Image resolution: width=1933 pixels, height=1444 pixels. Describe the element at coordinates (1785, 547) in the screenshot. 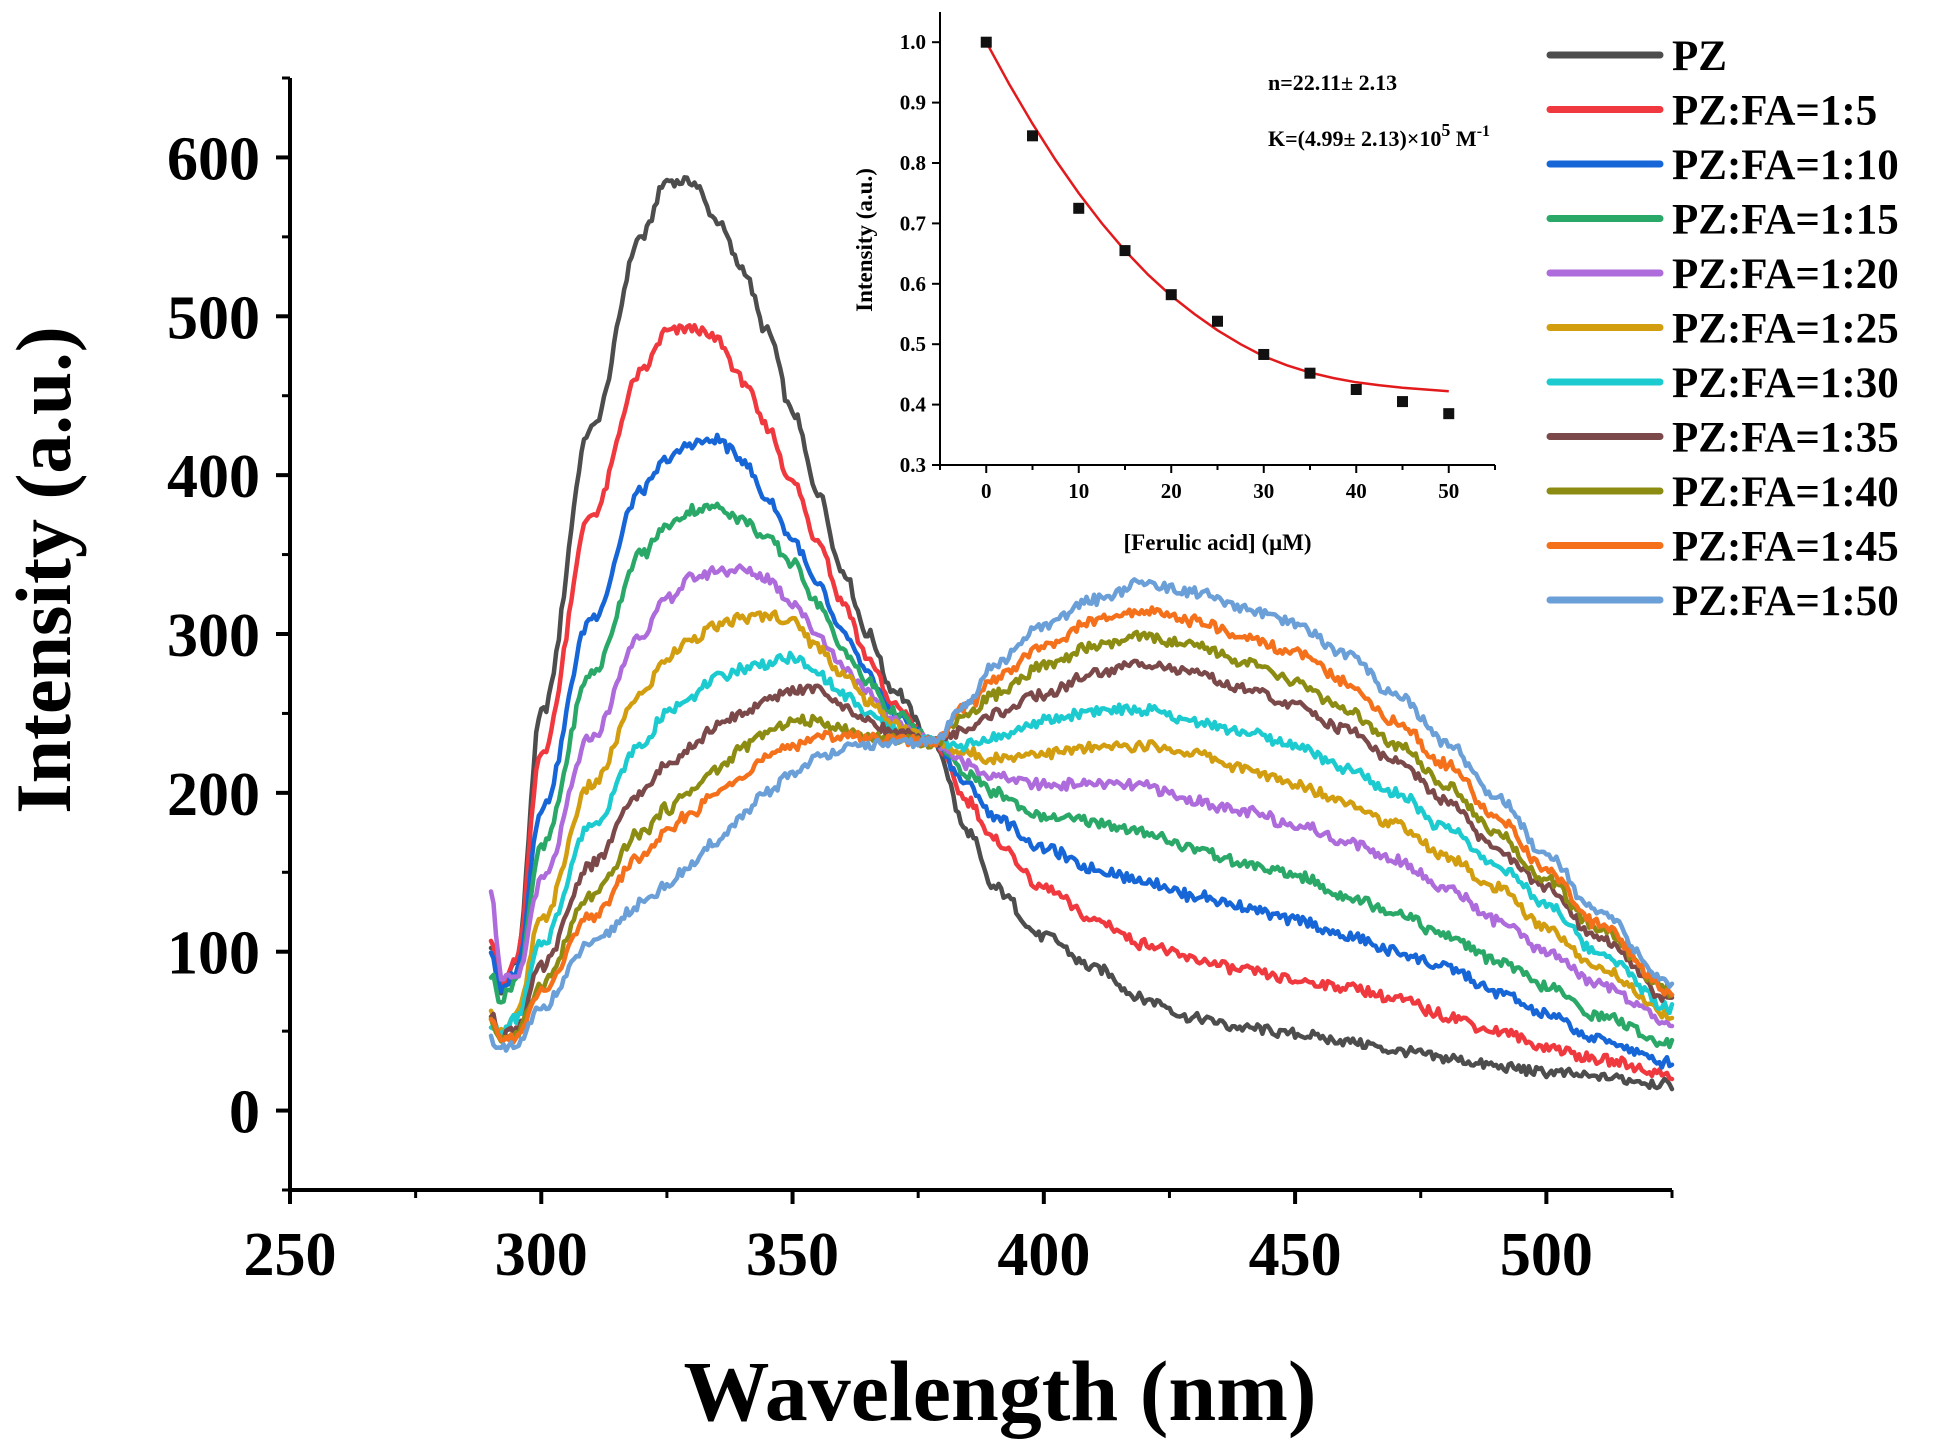

I see `legend-label: PZ:FA=1:45` at that location.